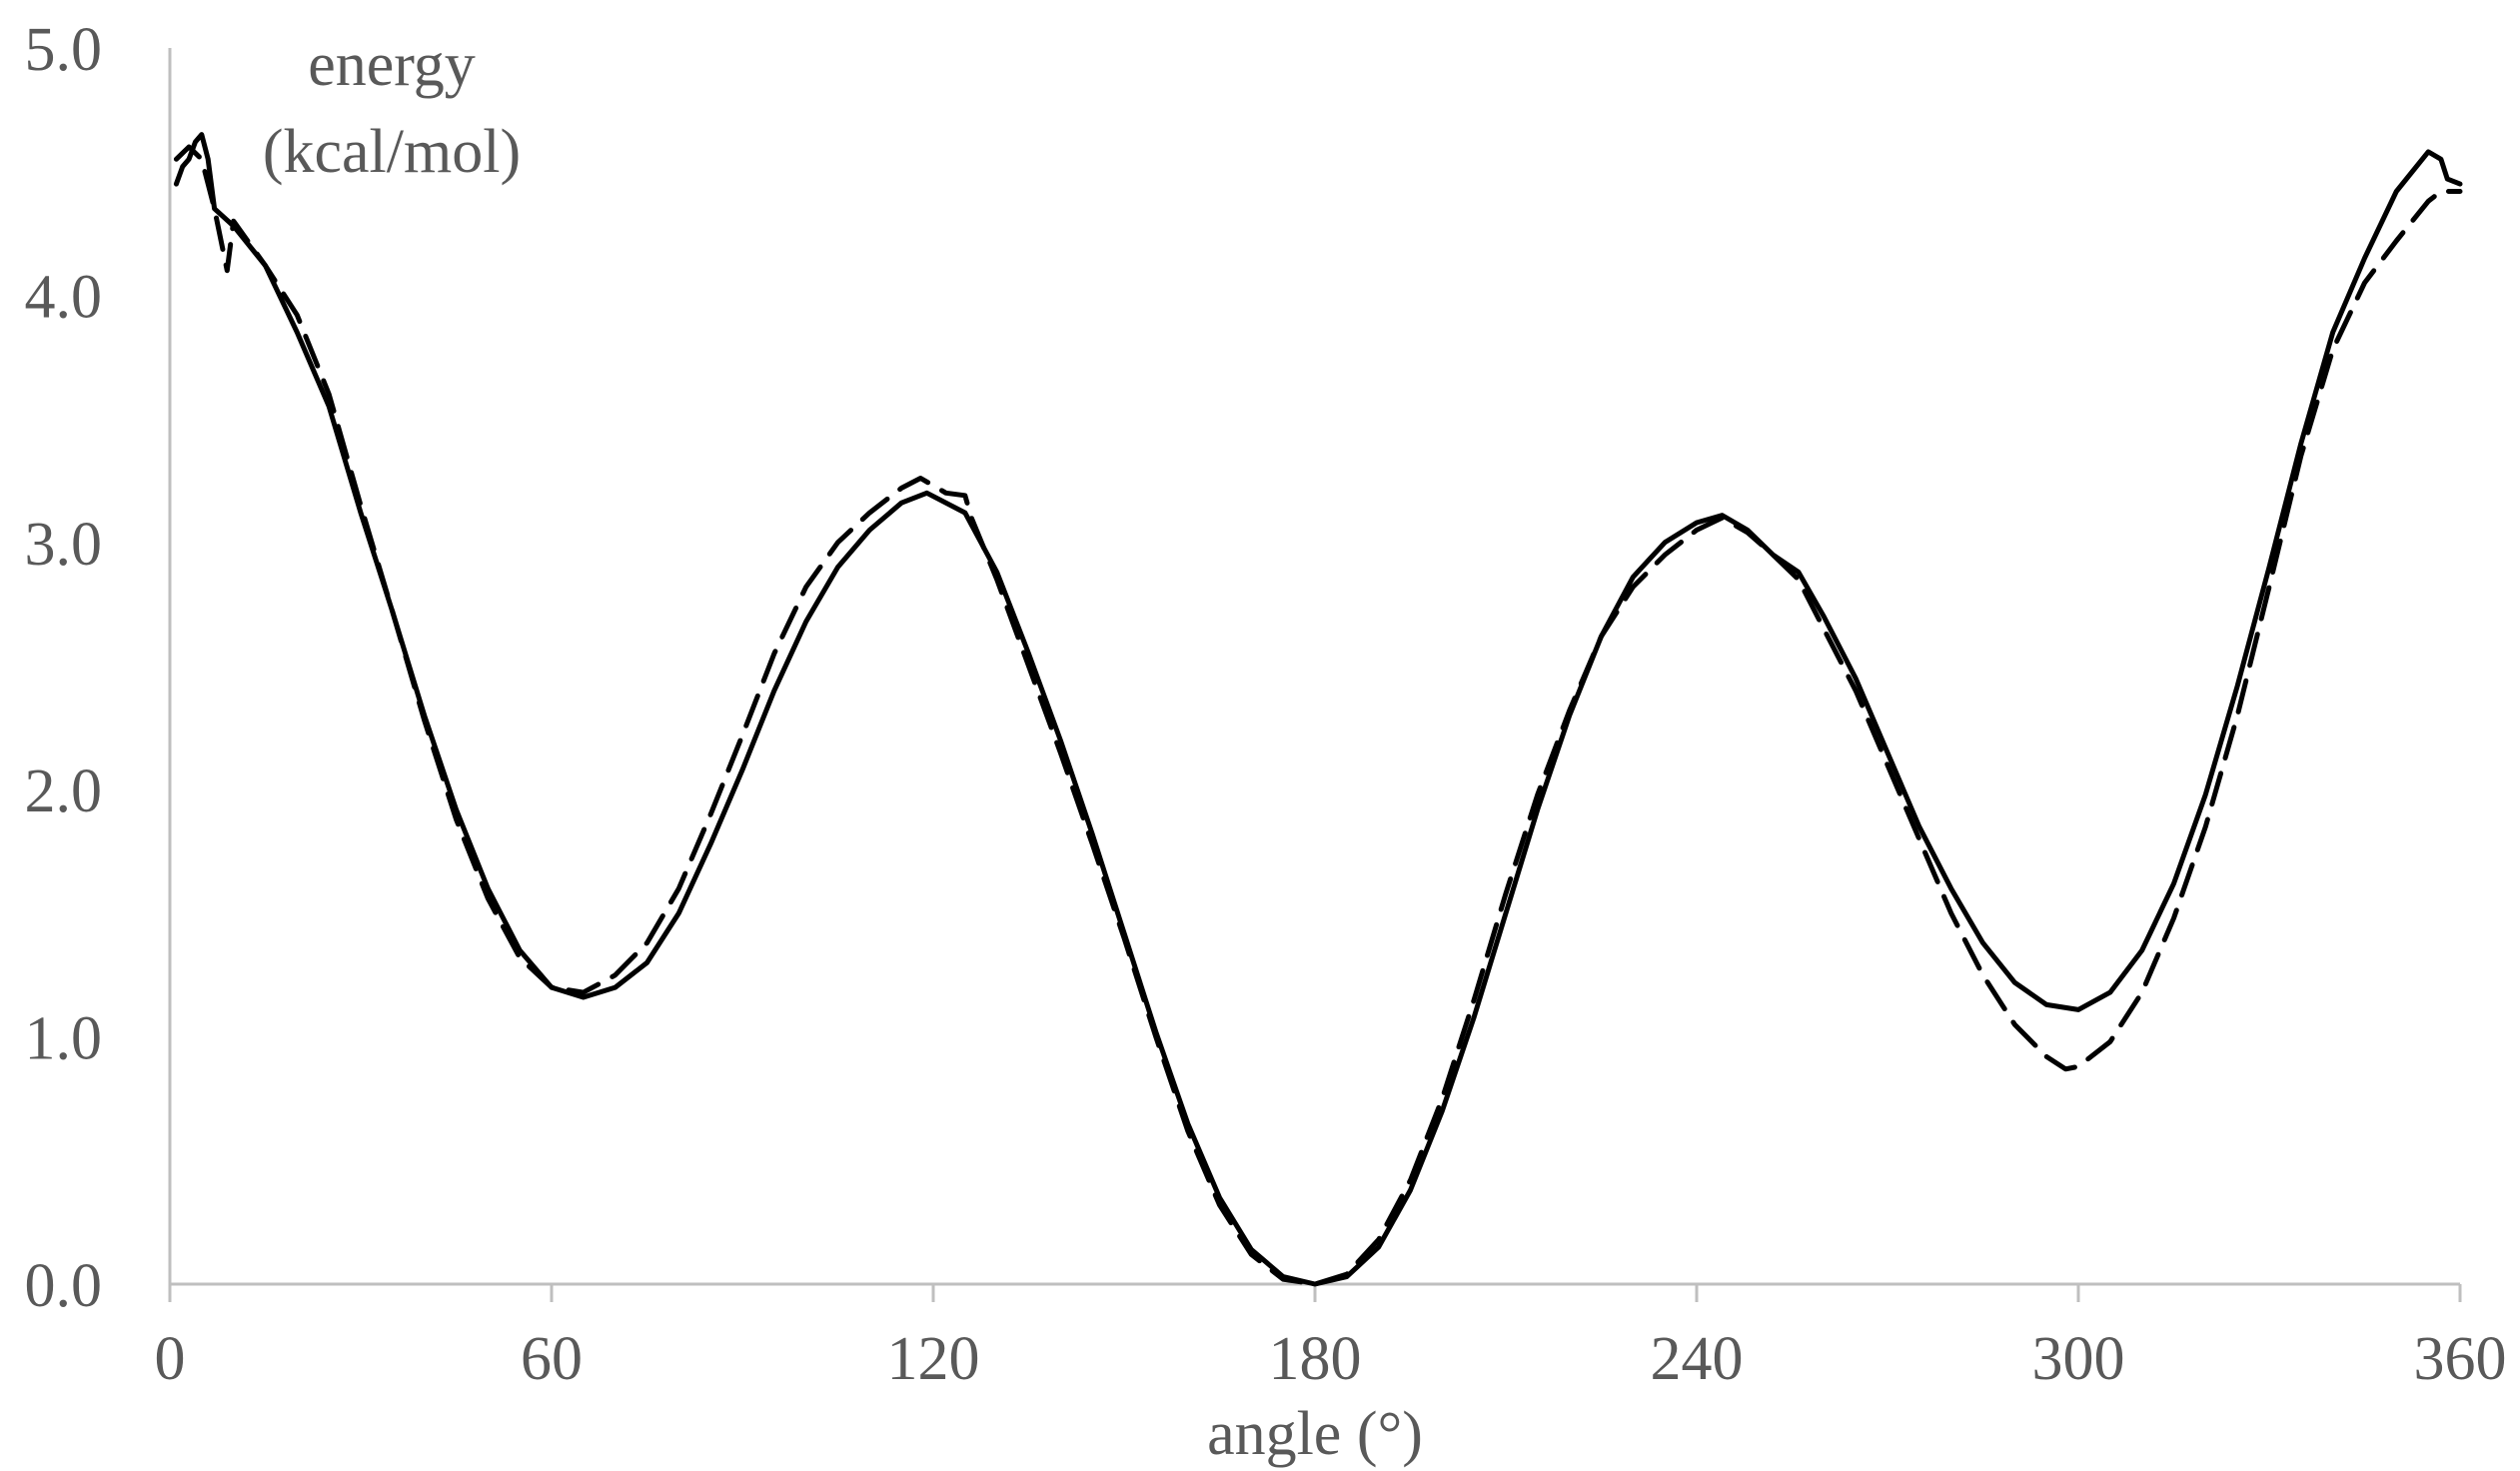 The image size is (2520, 1471). I want to click on y-axis-title-line-2: (kcal/mol), so click(392, 152).